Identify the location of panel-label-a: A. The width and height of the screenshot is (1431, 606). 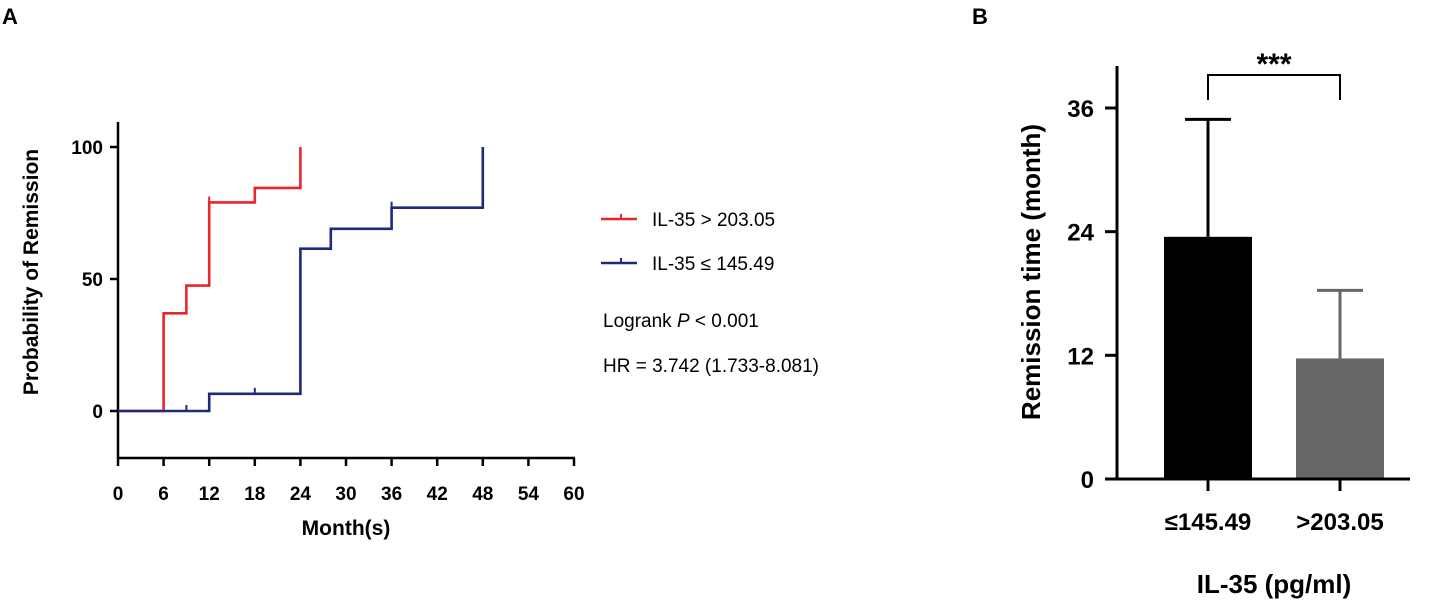
(10, 16).